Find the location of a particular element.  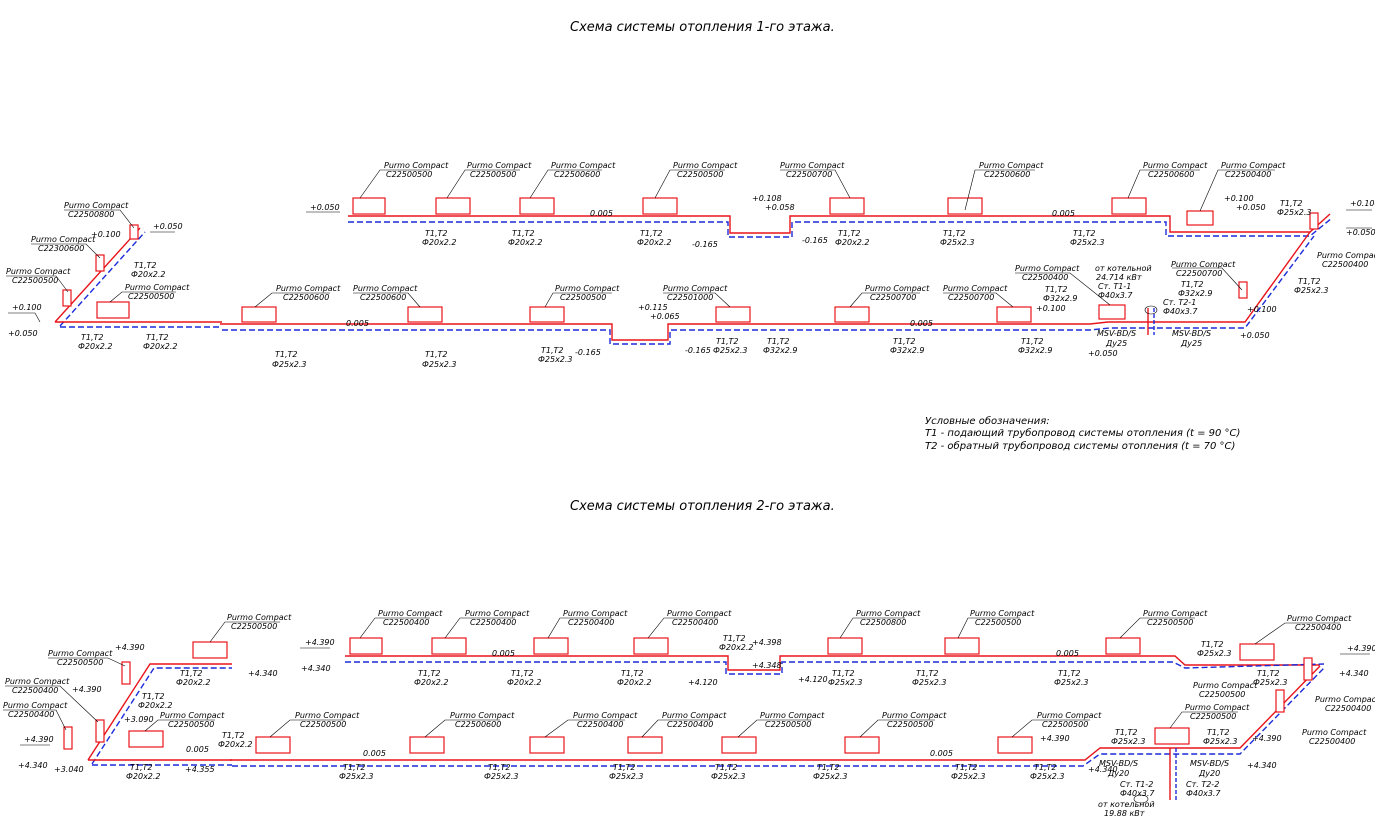

valve-dn: Ду20 is located at coordinates (1209, 773).